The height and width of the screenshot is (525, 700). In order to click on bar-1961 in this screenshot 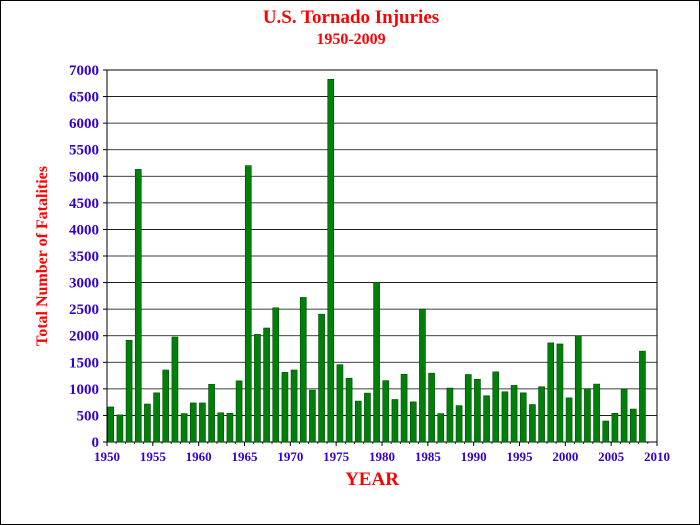, I will do `click(211, 413)`.